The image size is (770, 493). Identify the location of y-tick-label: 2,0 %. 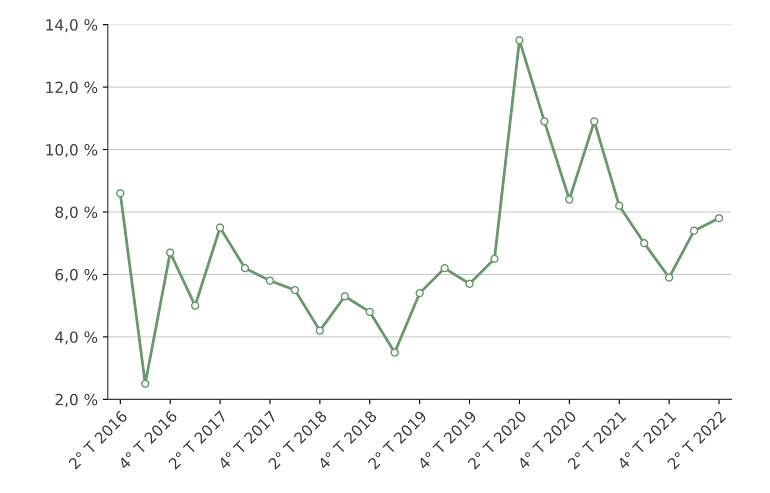
(77, 400).